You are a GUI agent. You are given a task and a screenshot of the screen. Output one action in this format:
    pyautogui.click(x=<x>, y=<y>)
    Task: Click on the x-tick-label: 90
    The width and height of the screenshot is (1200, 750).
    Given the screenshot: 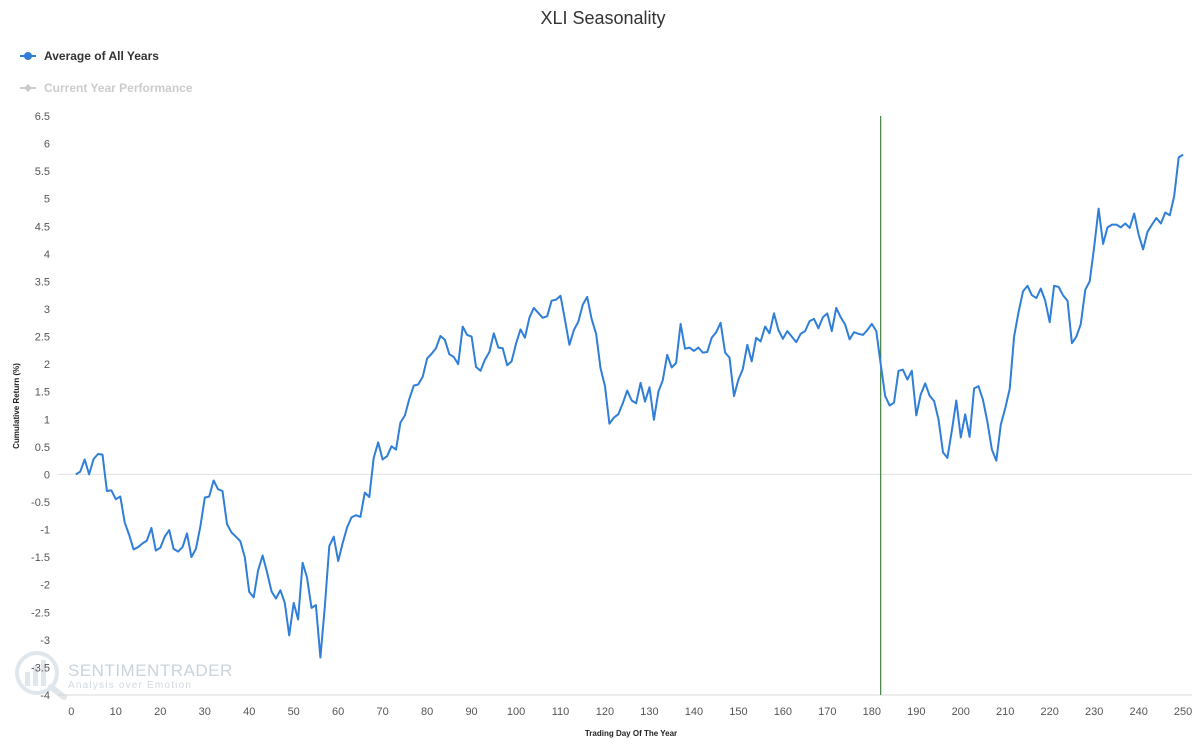 What is the action you would take?
    pyautogui.click(x=471, y=712)
    